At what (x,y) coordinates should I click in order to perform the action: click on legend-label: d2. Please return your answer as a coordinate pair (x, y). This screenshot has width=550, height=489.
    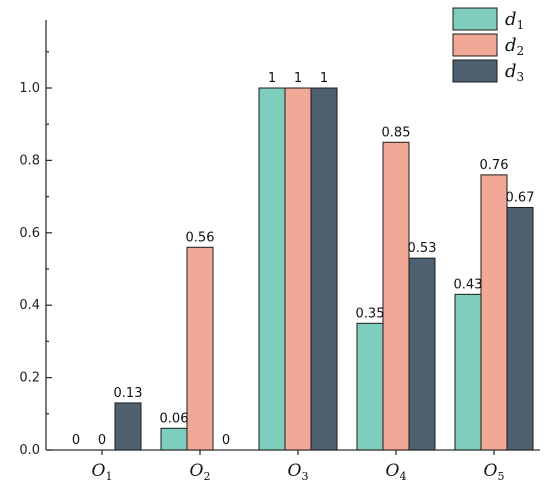
    Looking at the image, I should click on (514, 46).